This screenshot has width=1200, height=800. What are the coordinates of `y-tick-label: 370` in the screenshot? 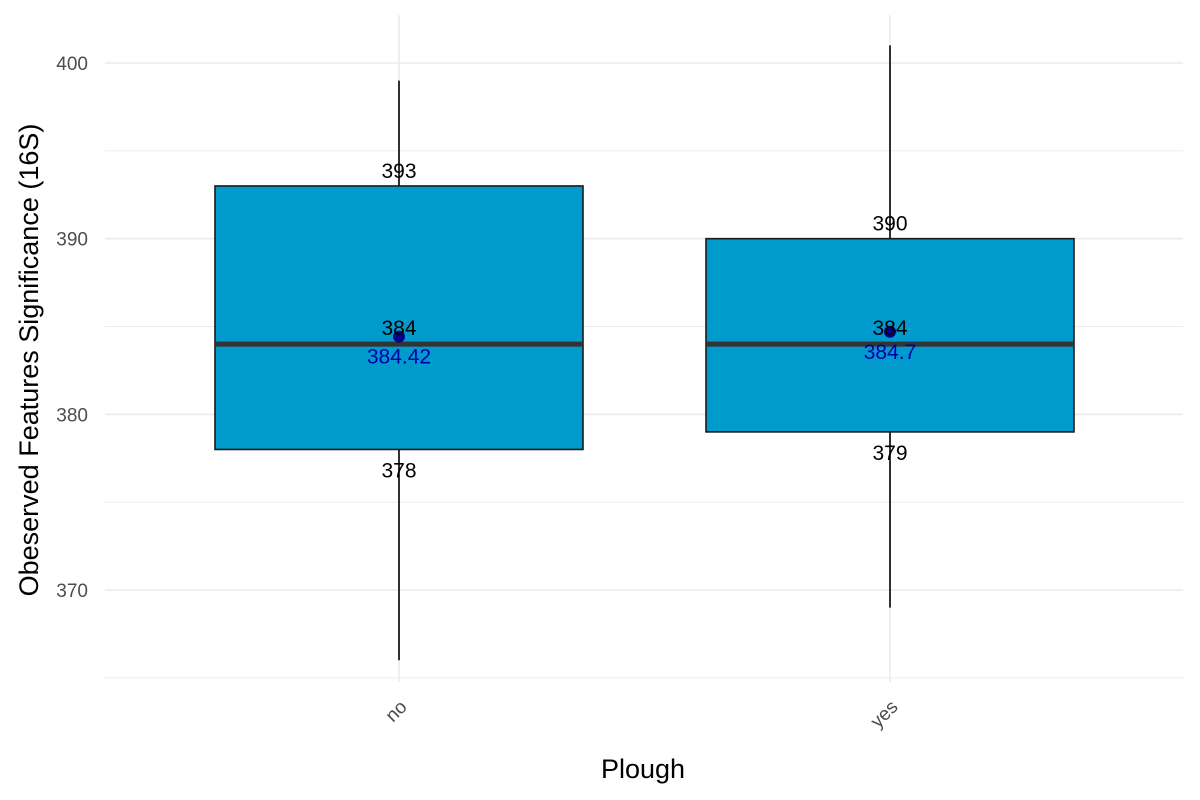 It's located at (72, 591).